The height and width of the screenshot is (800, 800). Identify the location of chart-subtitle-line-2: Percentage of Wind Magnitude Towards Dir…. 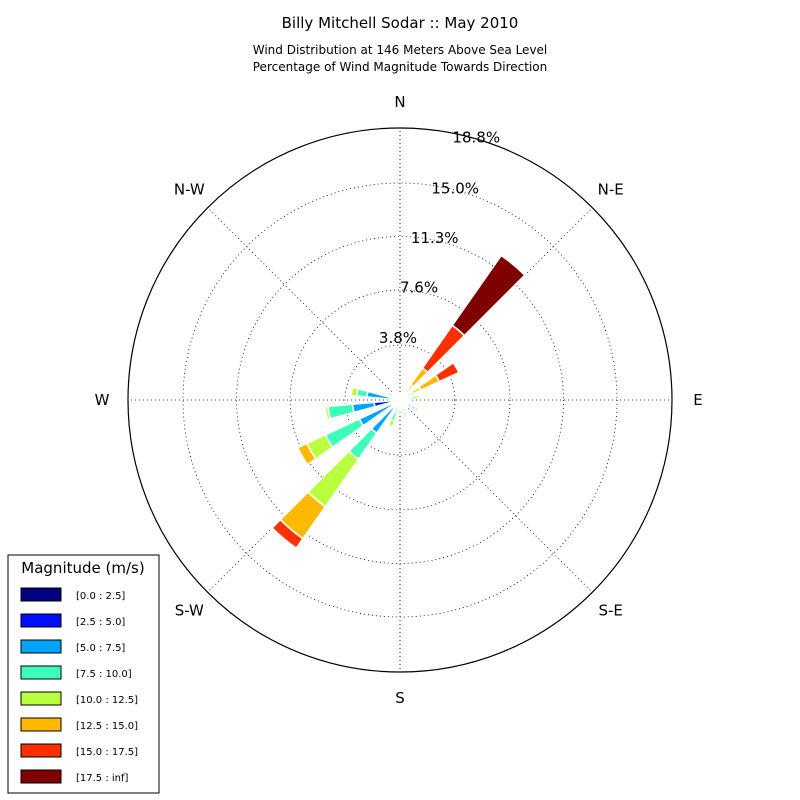
(400, 67).